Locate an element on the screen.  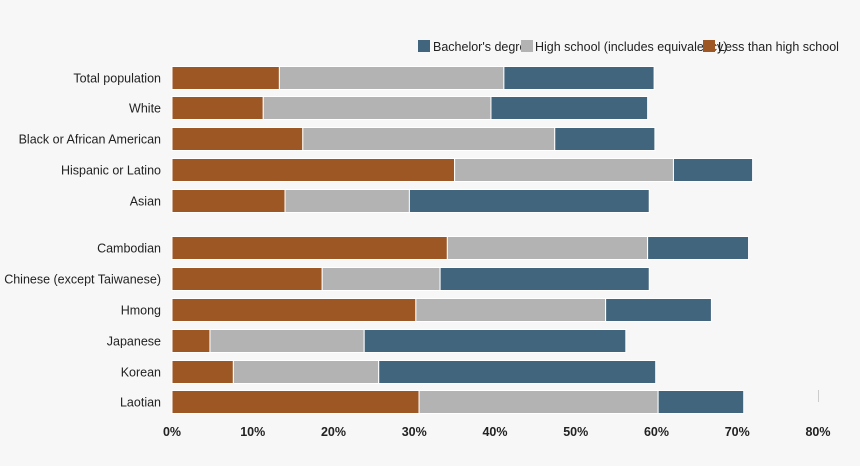
category-label: Cambodian is located at coordinates (129, 249).